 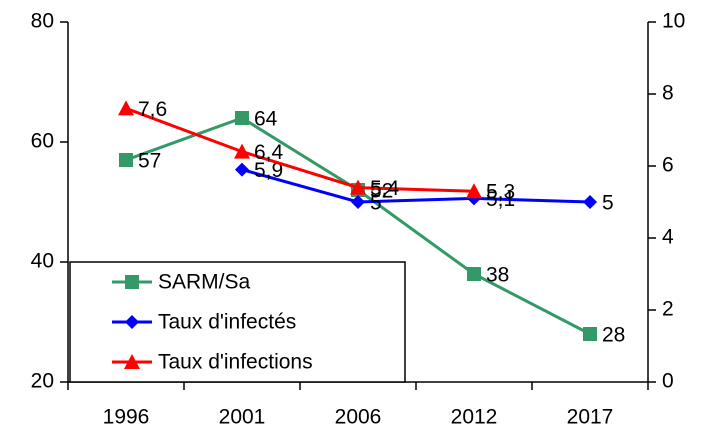 What do you see at coordinates (590, 417) in the screenshot?
I see `x-tick-label: 2017` at bounding box center [590, 417].